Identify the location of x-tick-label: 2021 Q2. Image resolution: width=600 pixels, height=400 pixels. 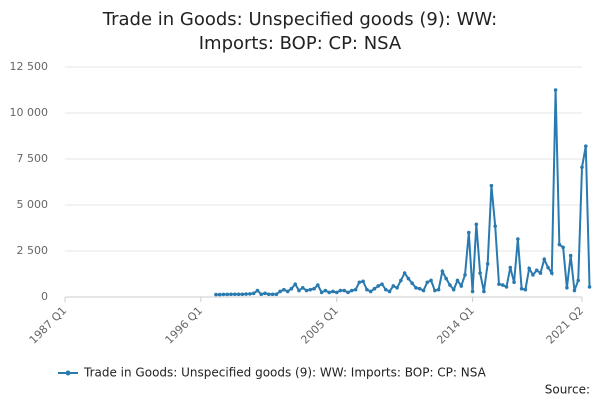
(565, 325).